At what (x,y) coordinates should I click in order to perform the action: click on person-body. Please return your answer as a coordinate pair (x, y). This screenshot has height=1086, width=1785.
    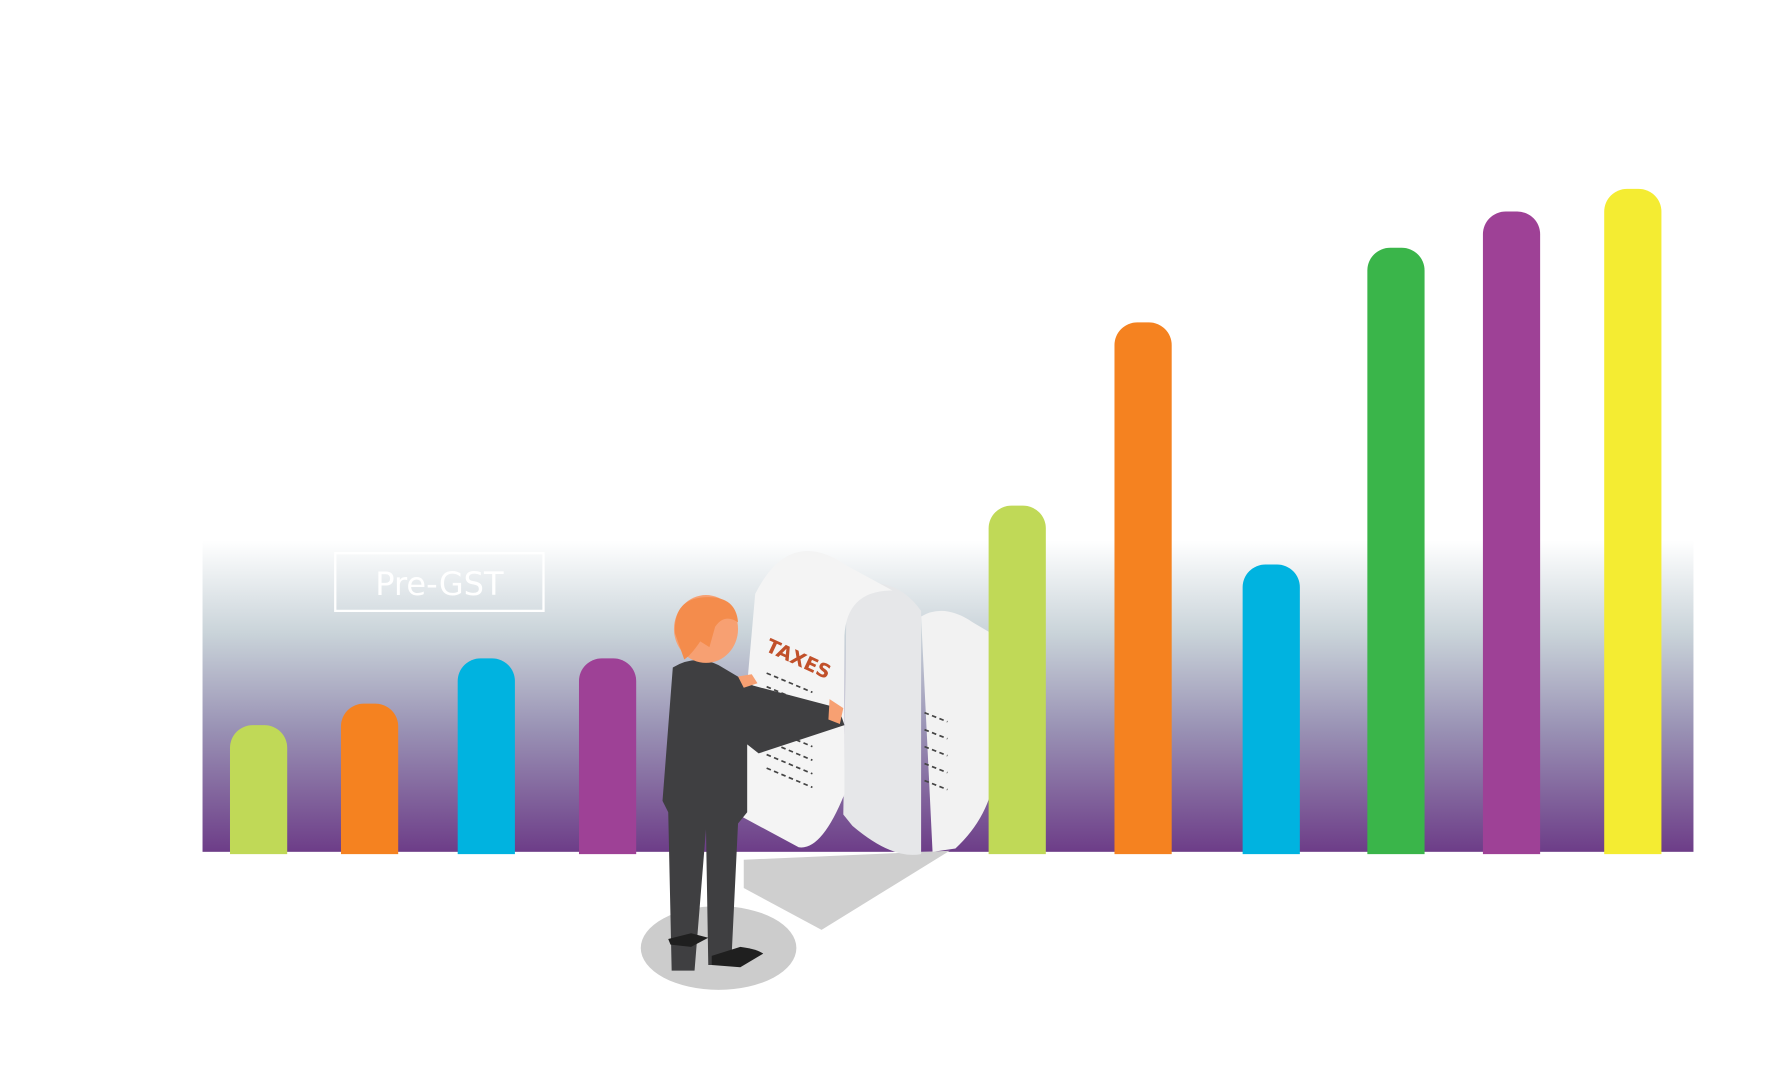
    Looking at the image, I should click on (753, 815).